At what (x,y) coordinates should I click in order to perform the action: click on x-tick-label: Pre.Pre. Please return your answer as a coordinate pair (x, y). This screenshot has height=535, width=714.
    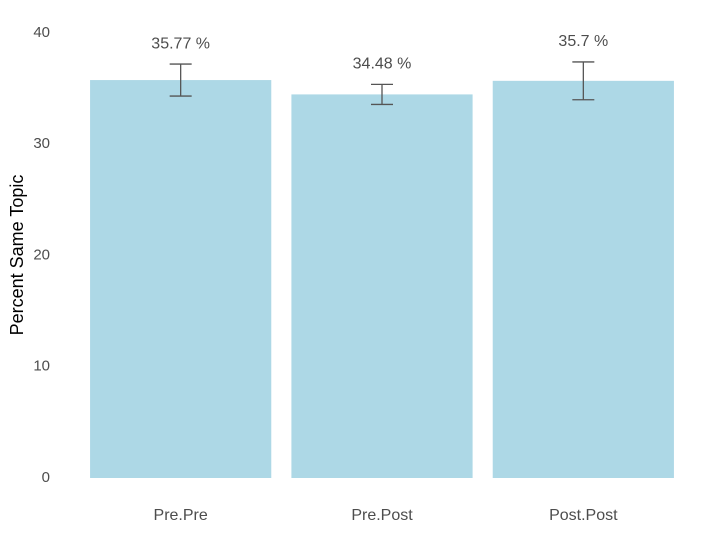
    Looking at the image, I should click on (181, 515).